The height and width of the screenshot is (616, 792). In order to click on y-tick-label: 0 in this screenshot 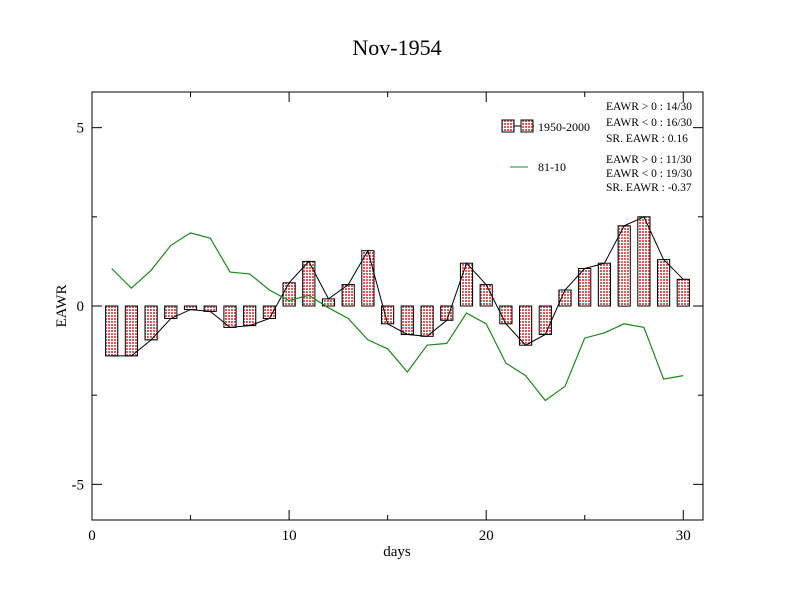, I will do `click(81, 307)`.